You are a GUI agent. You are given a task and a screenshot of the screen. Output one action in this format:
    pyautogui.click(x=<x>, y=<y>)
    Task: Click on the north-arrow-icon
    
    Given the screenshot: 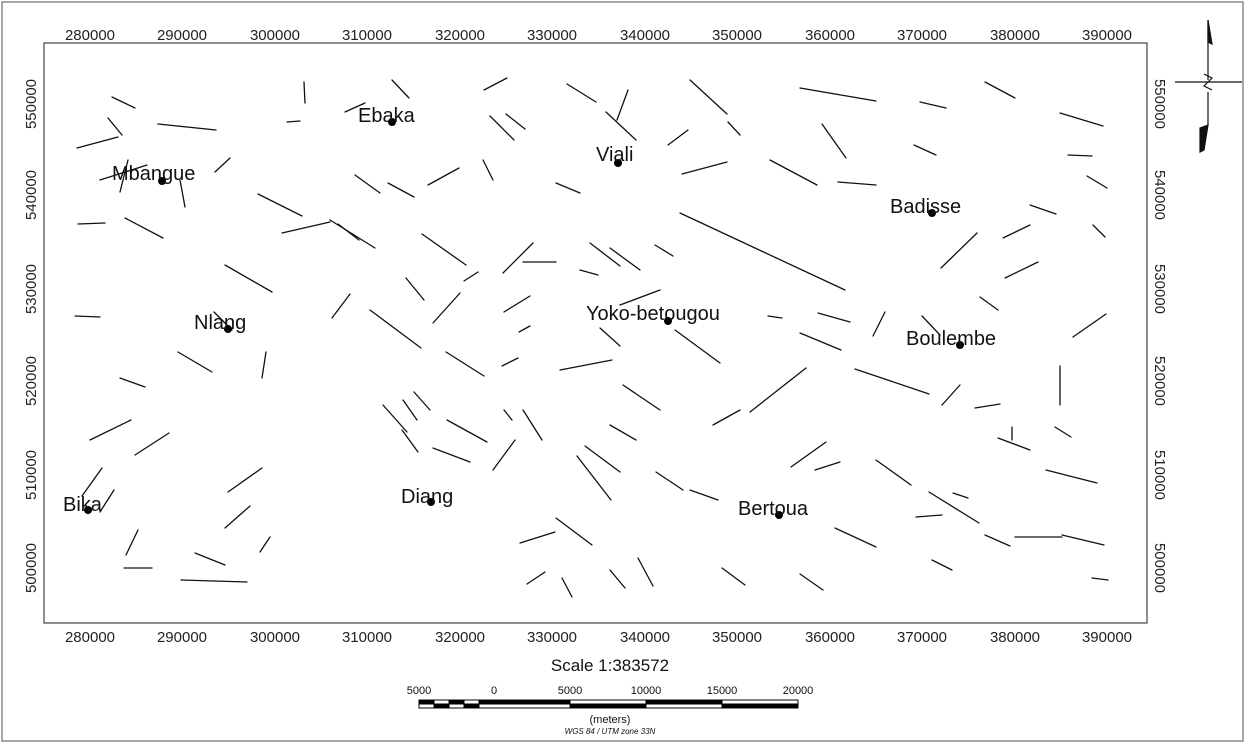 What is the action you would take?
    pyautogui.click(x=1208, y=86)
    